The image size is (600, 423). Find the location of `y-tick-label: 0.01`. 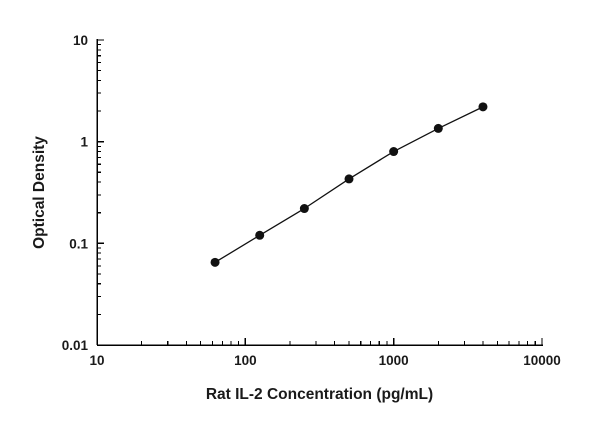

y-tick-label: 0.01 is located at coordinates (75, 345).